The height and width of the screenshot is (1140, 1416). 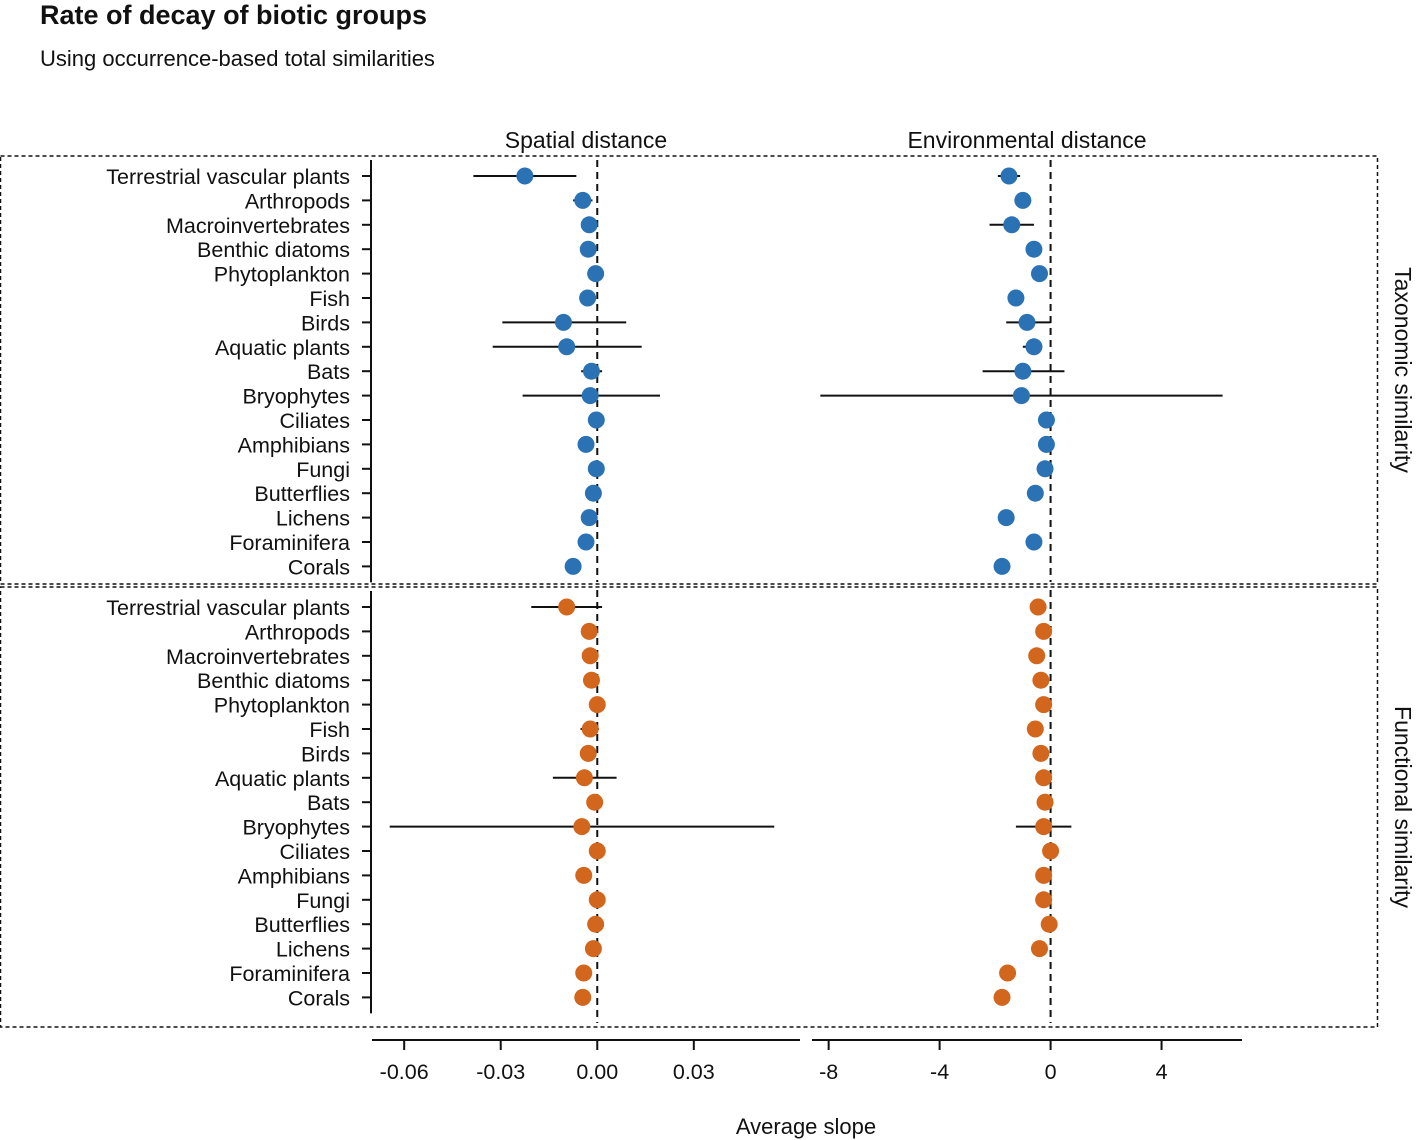 What do you see at coordinates (289, 974) in the screenshot?
I see `y-tick-label-1-15: Foraminifera` at bounding box center [289, 974].